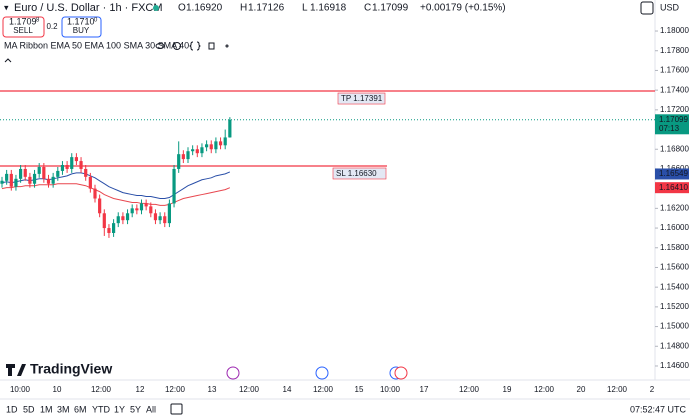 This screenshot has width=690, height=419. I want to click on price-label: 1.17099, so click(673, 119).